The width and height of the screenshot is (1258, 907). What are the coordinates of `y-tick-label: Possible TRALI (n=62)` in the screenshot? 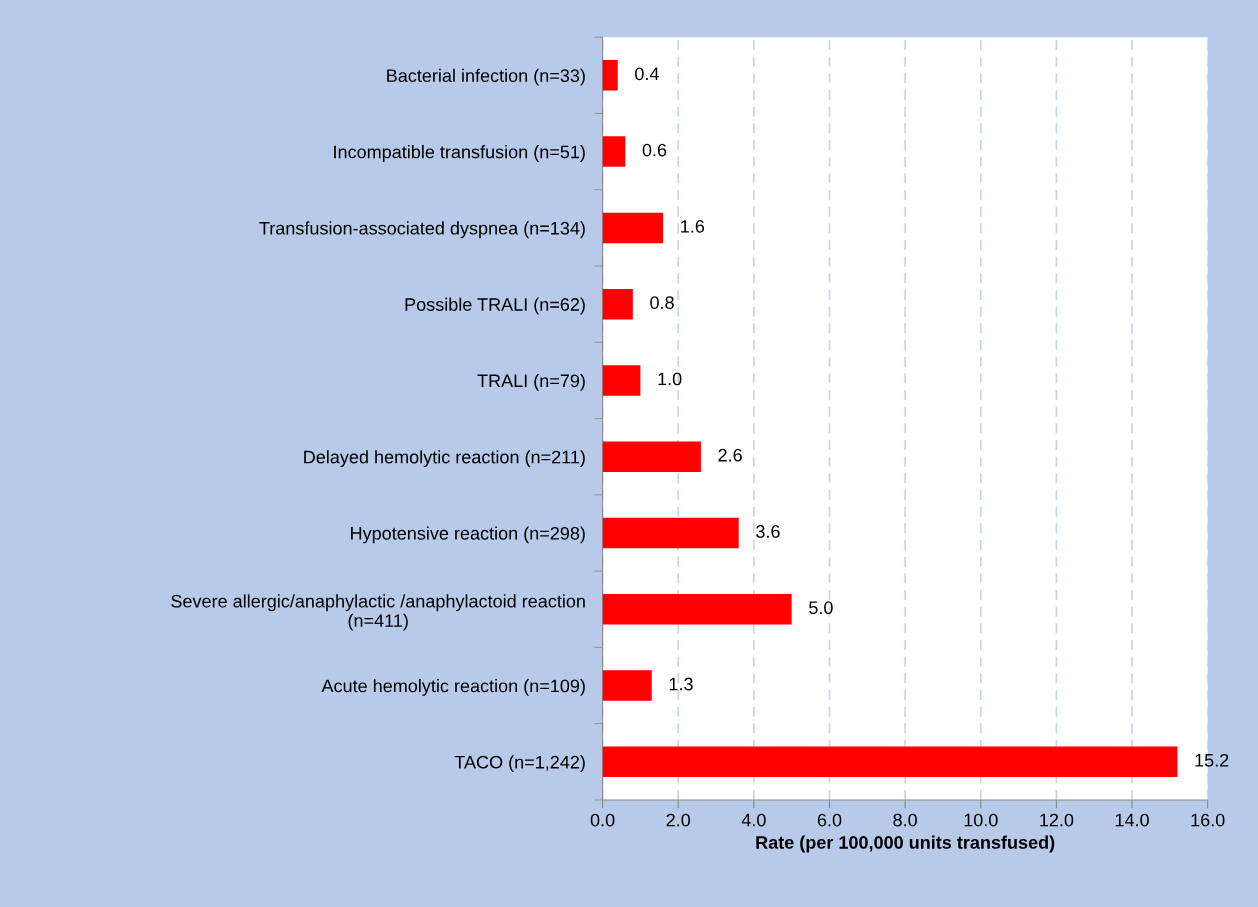 It's located at (495, 306).